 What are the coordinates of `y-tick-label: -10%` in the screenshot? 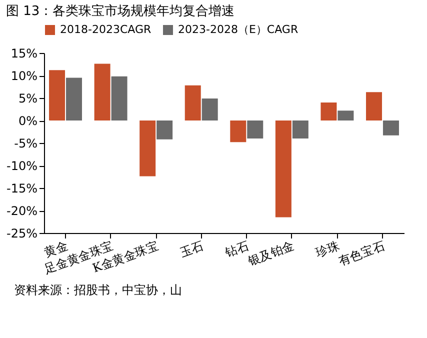 It's located at (22, 166).